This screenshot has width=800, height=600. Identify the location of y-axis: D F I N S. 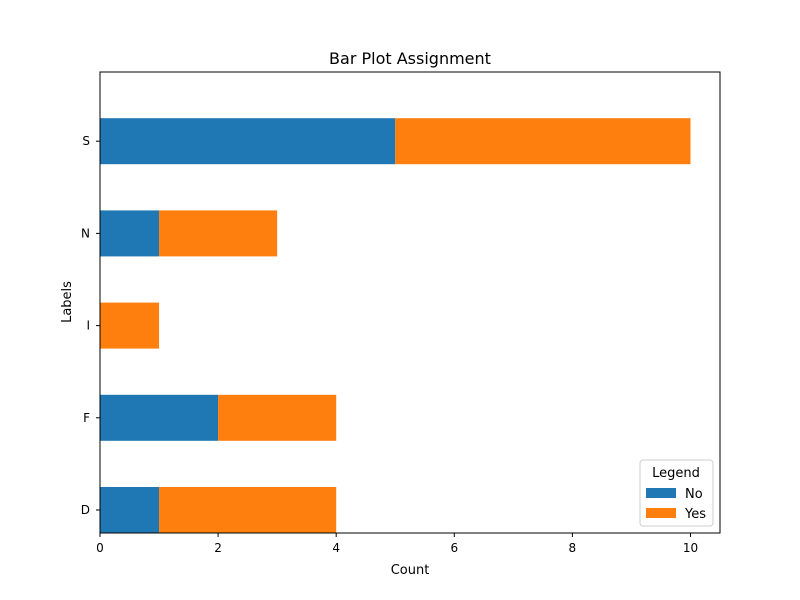
(90, 325).